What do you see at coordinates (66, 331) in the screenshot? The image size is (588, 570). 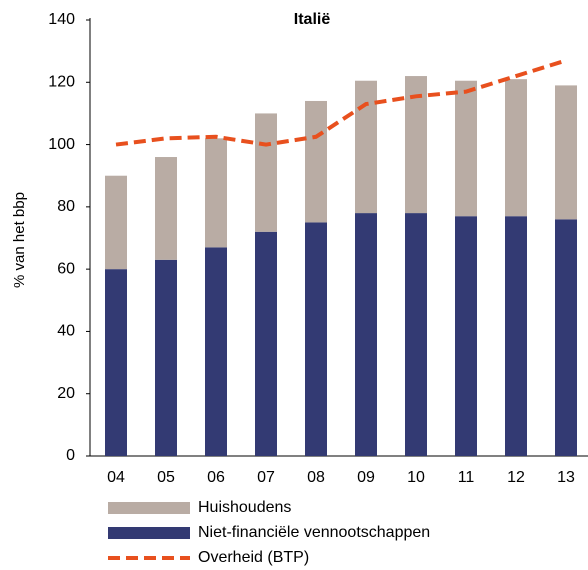 I see `y-tick-label: 40` at bounding box center [66, 331].